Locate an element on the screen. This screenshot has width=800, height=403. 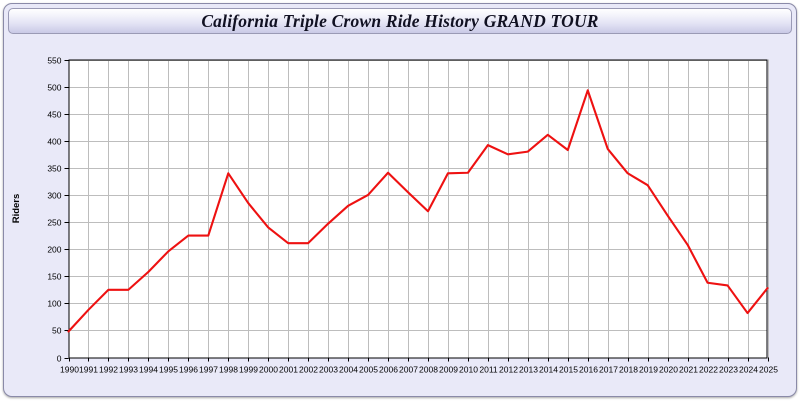
x-tick-label: 1994 is located at coordinates (148, 370).